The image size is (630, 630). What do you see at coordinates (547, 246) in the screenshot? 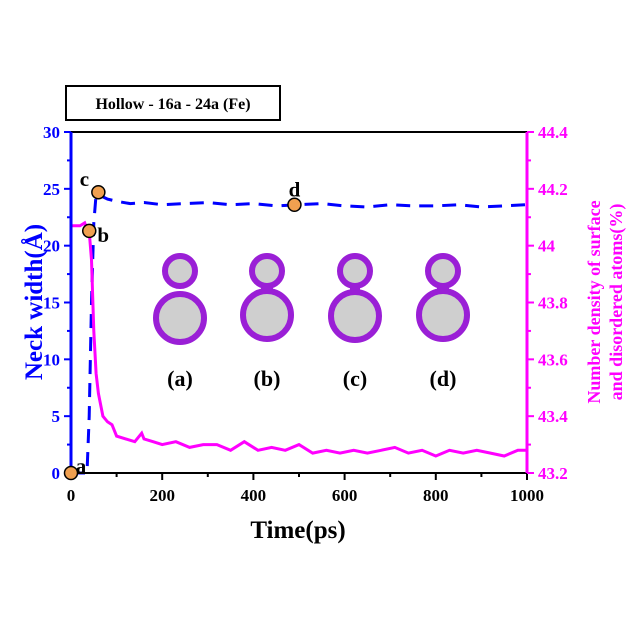
I see `y-right-tick-label: 44` at bounding box center [547, 246].